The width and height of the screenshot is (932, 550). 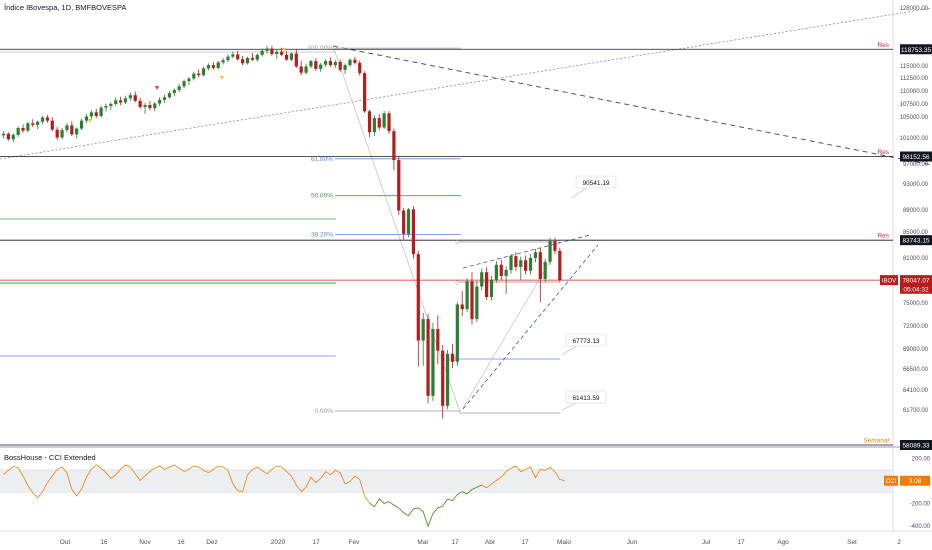 What do you see at coordinates (355, 542) in the screenshot?
I see `time-axis-tick: Fev` at bounding box center [355, 542].